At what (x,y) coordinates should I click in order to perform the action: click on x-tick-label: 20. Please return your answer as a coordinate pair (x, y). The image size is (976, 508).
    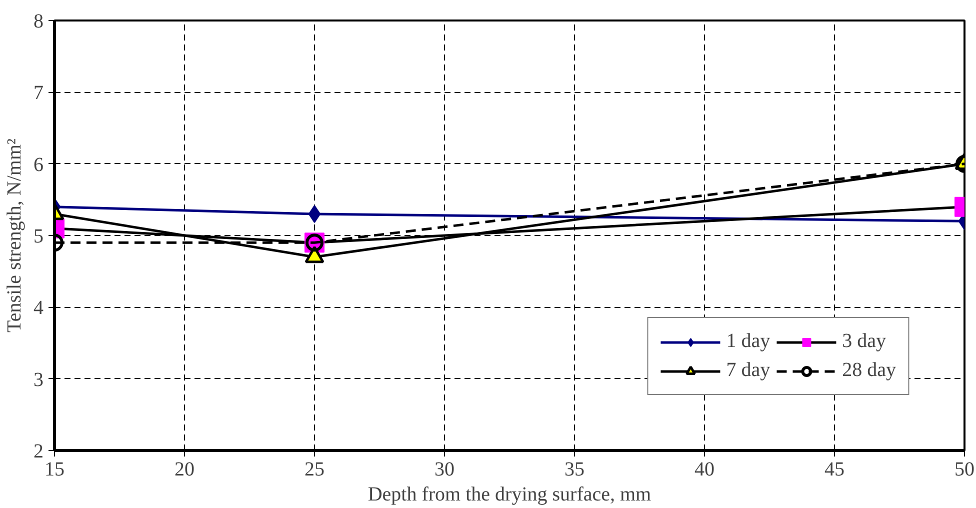
    Looking at the image, I should click on (184, 469).